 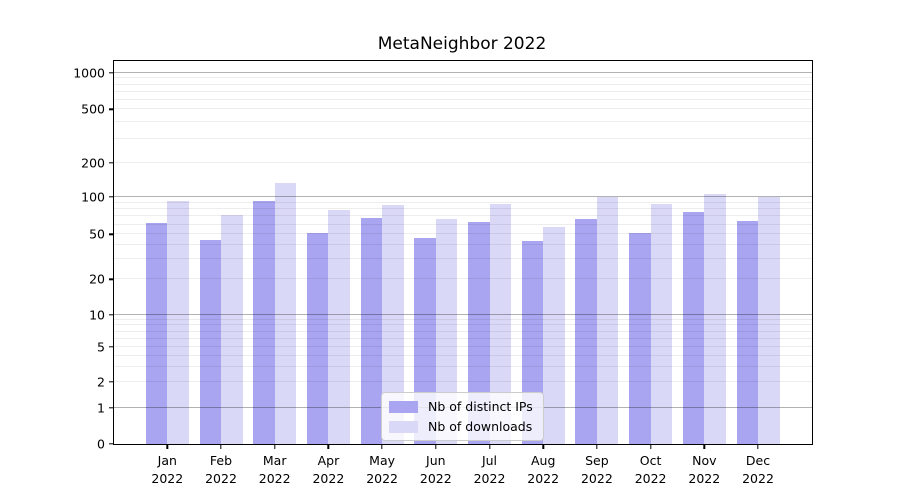 I want to click on bar-distinct-ips-feb, so click(x=210, y=341).